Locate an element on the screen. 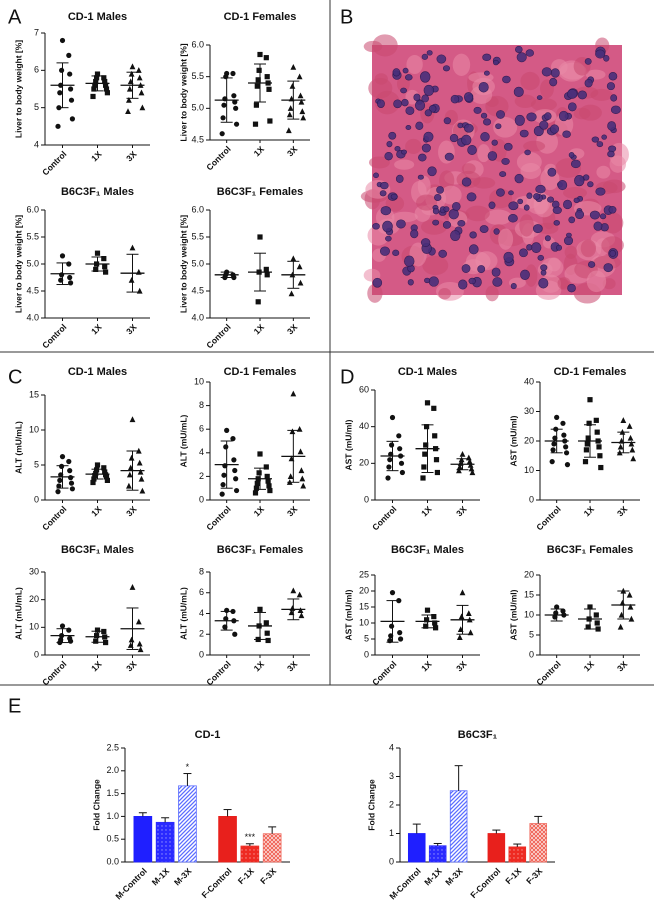  chart-title: B6C3F₁ Females is located at coordinates (260, 192).